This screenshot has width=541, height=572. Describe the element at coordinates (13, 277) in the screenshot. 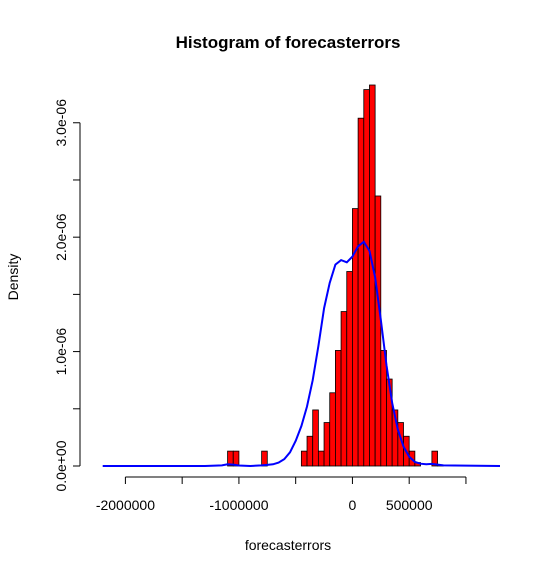

I see `y-axis-label: Density` at that location.